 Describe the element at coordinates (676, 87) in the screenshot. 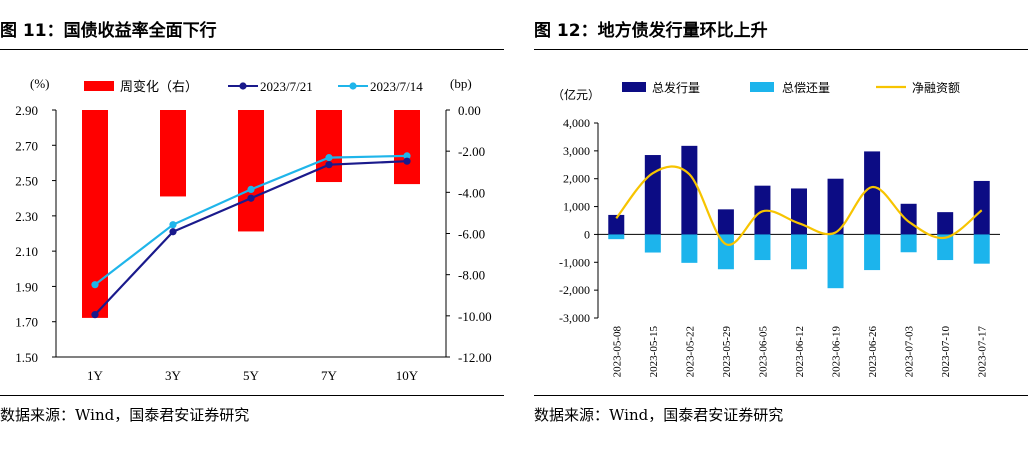

I see `legend-label: 总发行量` at that location.